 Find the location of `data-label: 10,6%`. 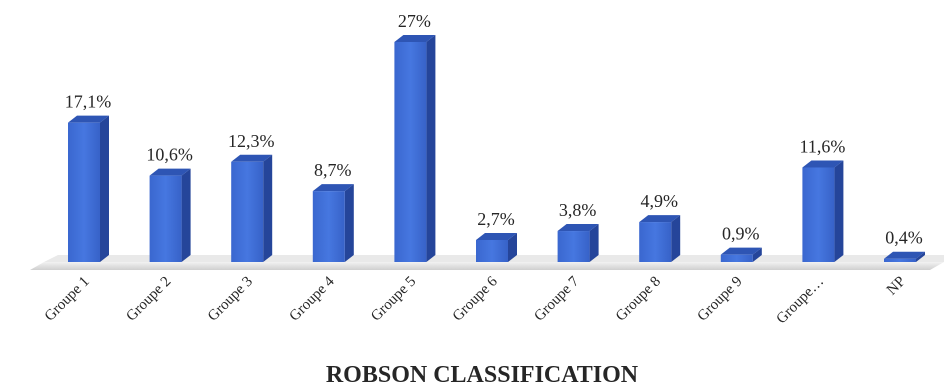

data-label: 10,6% is located at coordinates (169, 155).